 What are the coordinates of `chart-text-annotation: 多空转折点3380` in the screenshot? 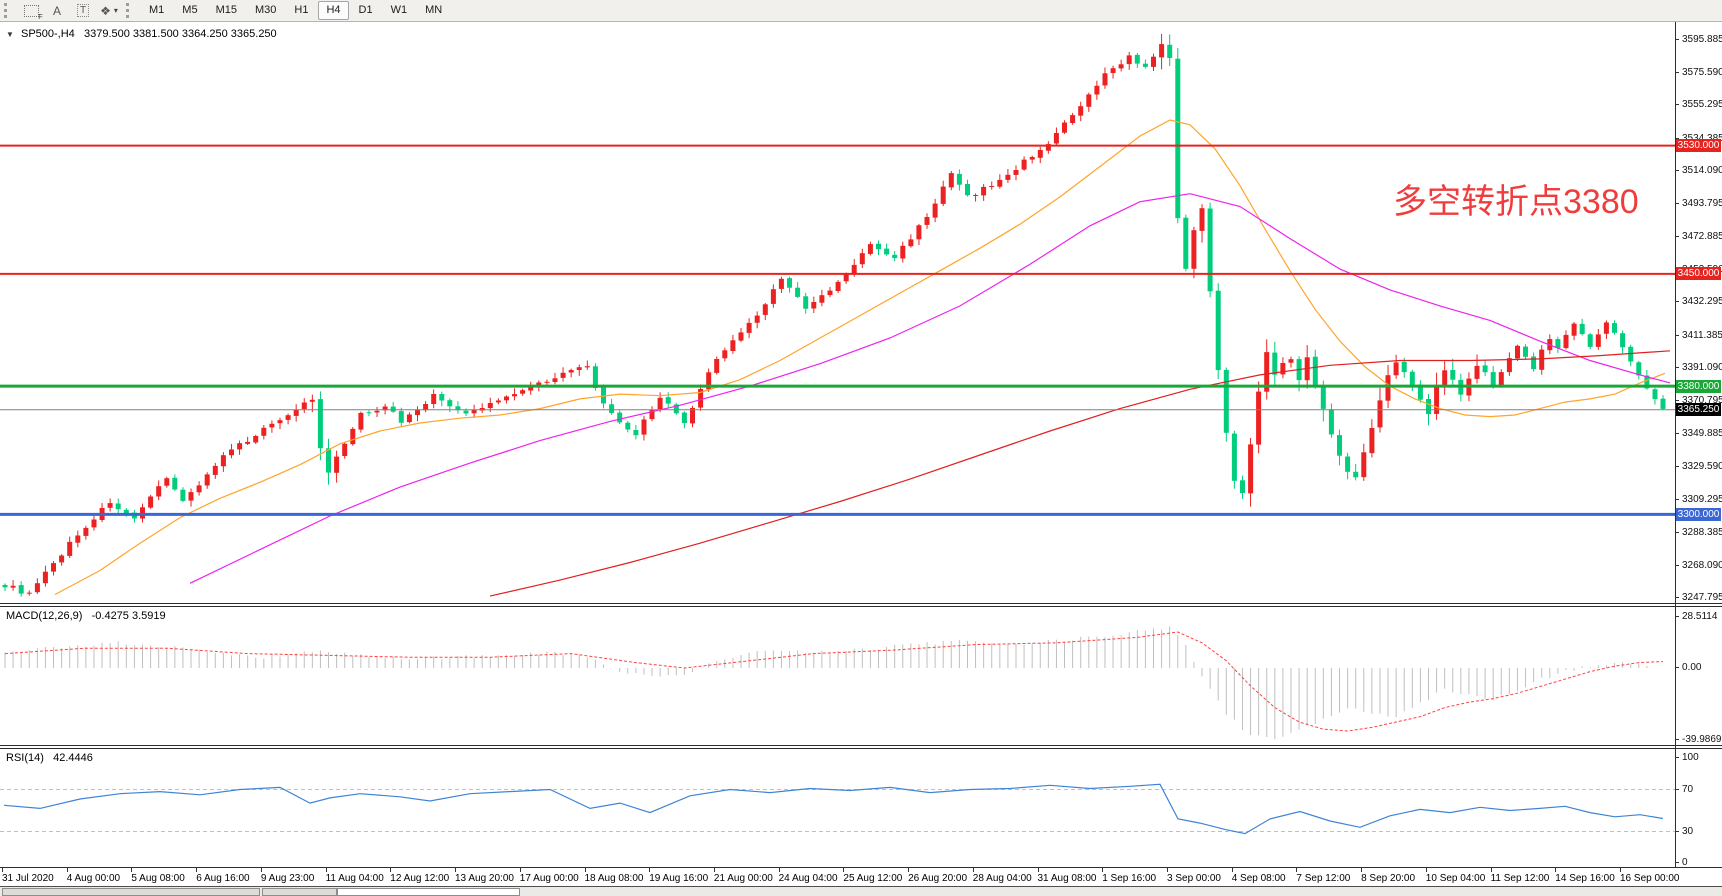 It's located at (1516, 202).